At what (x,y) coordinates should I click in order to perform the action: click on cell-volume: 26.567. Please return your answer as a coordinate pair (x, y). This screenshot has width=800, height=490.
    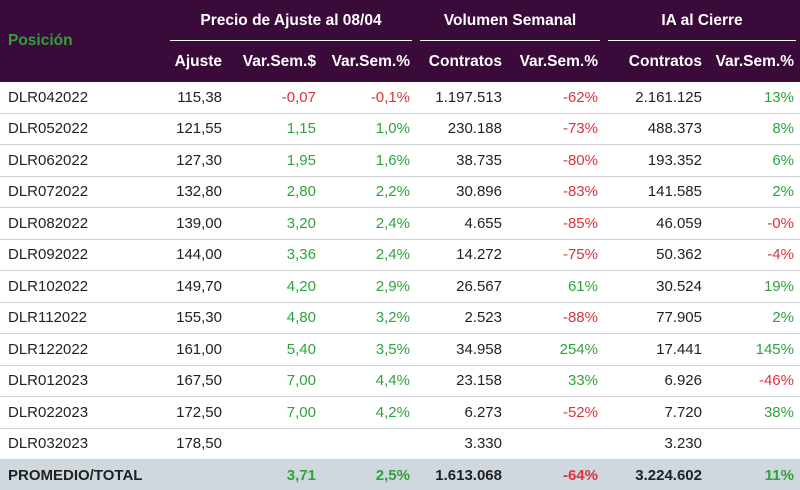
    Looking at the image, I should click on (462, 287).